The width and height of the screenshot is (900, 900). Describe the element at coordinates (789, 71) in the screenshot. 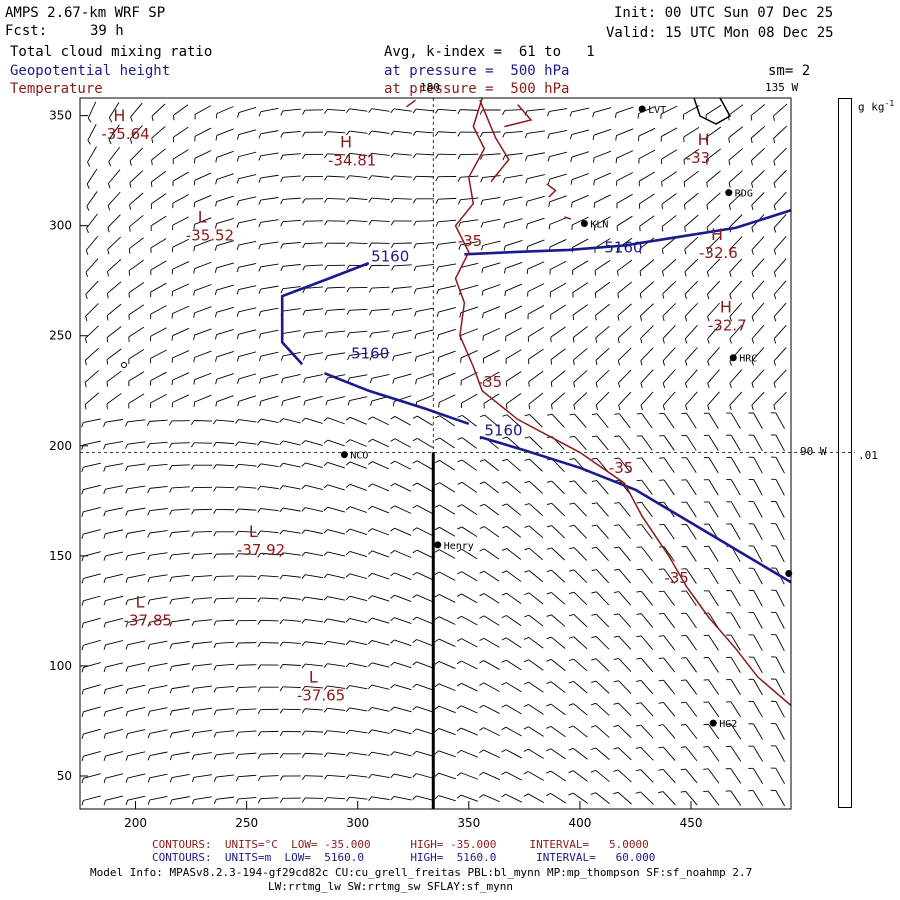

I see `smoothing-label: sm= 2` at that location.